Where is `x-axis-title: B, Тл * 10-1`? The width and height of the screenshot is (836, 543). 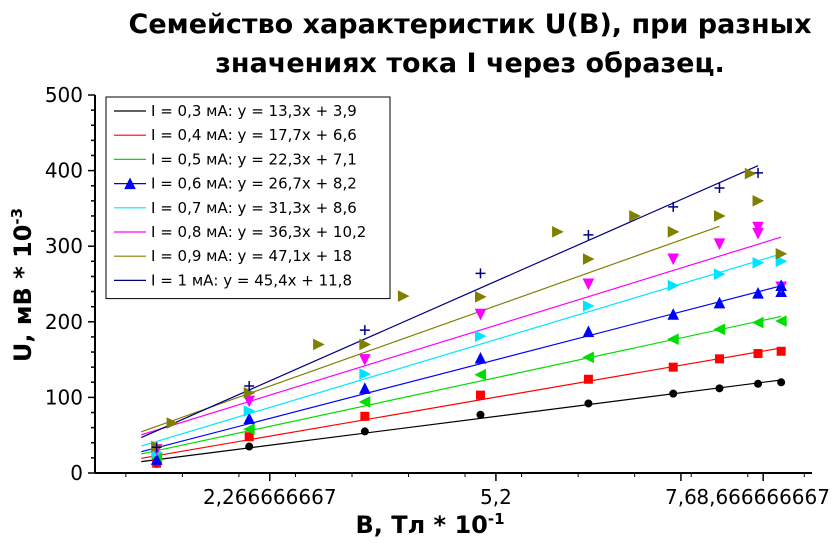 x-axis-title: B, Тл * 10-1 is located at coordinates (429, 524).